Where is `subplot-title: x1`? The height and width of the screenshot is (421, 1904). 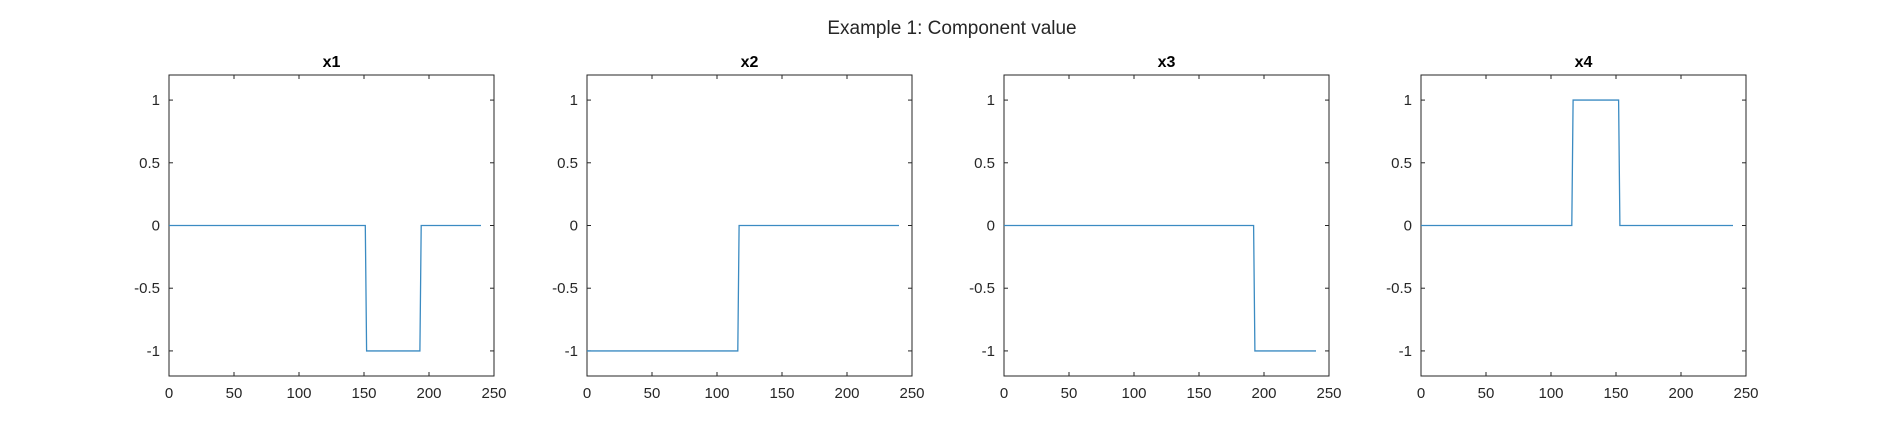 subplot-title: x1 is located at coordinates (332, 62).